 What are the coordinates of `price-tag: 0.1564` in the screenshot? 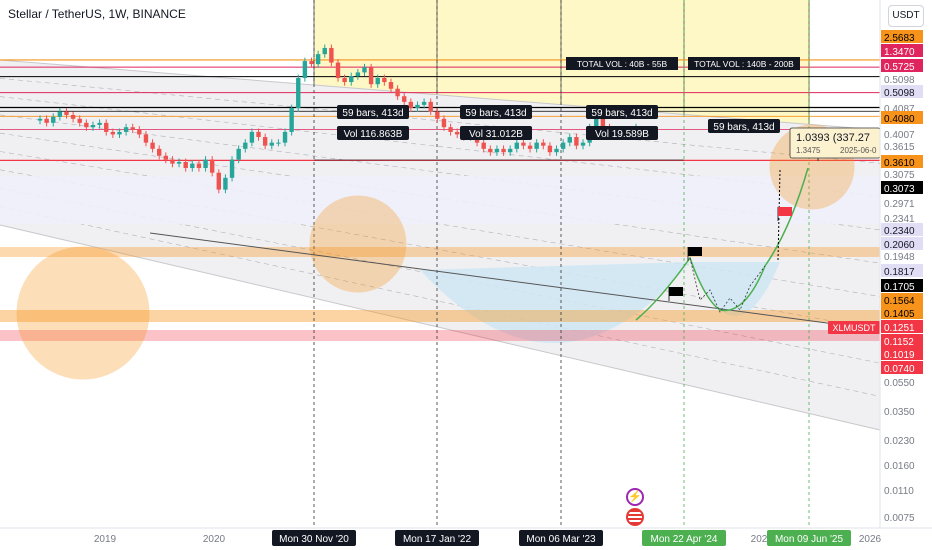 It's located at (899, 301).